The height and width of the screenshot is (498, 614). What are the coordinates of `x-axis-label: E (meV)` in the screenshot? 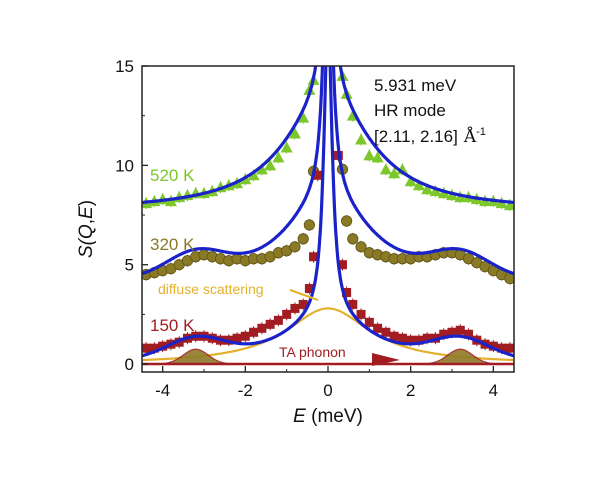 It's located at (328, 416).